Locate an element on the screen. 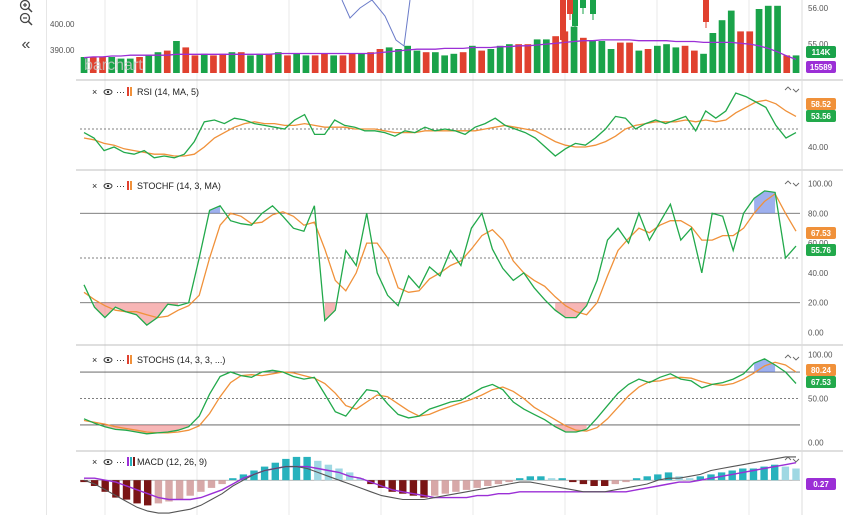 The image size is (843, 515). zoom-in-icon is located at coordinates (26, 9).